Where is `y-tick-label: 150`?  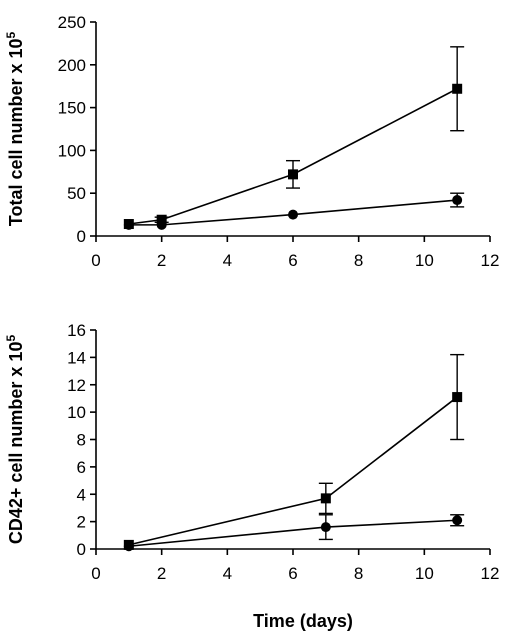
y-tick-label: 150 is located at coordinates (72, 108).